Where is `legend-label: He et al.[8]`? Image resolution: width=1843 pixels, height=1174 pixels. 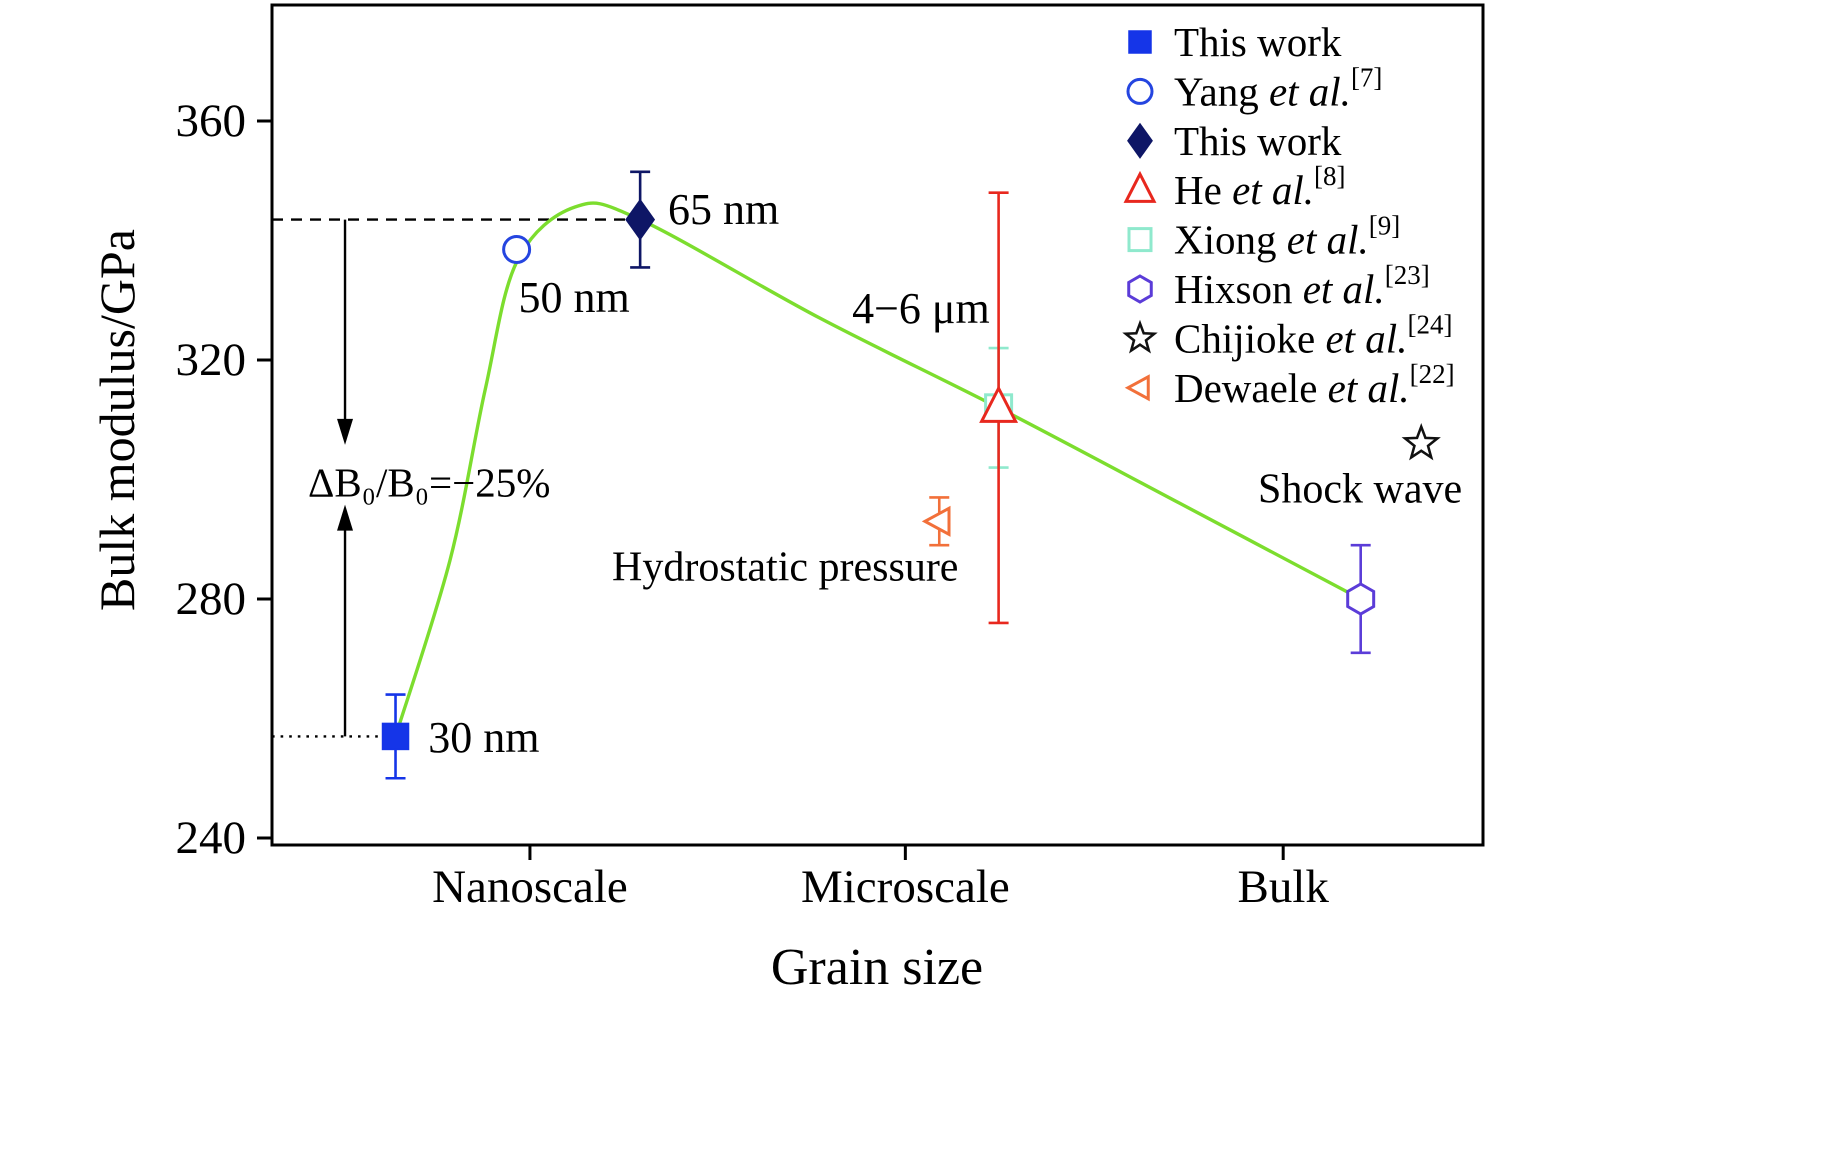 legend-label: He et al.[8] is located at coordinates (1260, 187).